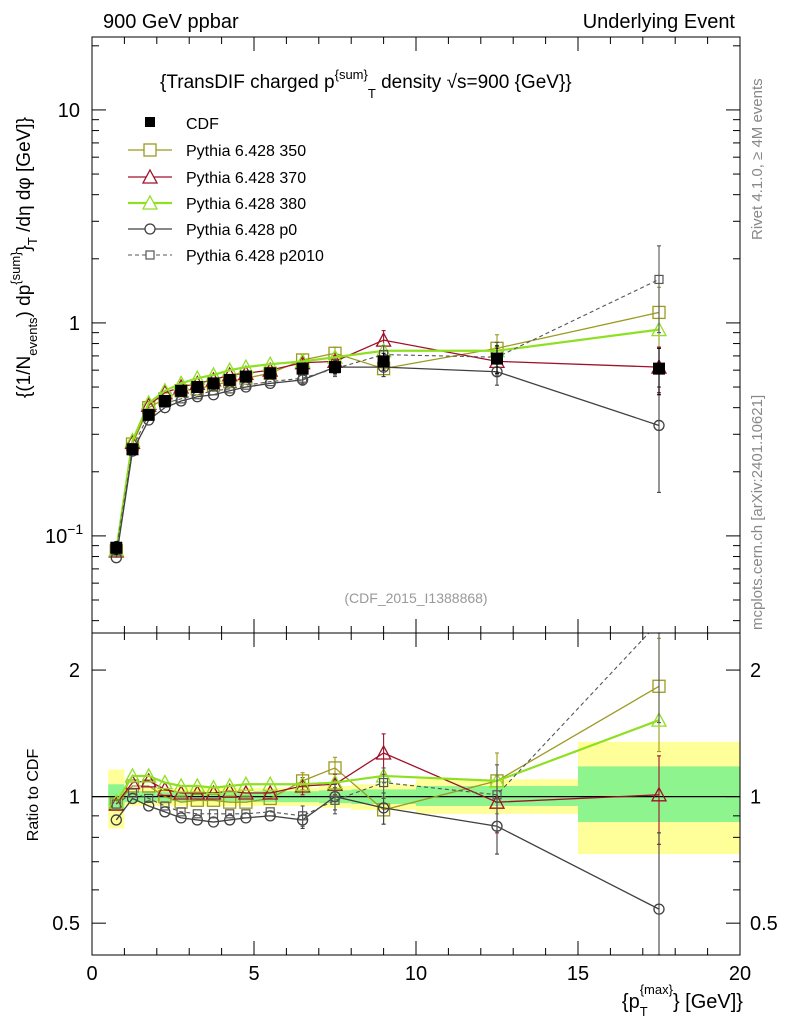 This screenshot has height=1024, width=786. What do you see at coordinates (416, 974) in the screenshot?
I see `ratio-xtick-label: 10` at bounding box center [416, 974].